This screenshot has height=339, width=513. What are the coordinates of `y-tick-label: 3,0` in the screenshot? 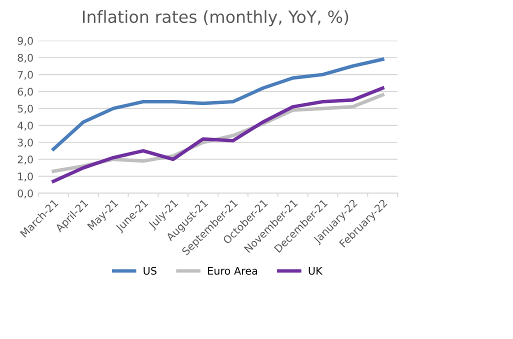 It's located at (25, 143).